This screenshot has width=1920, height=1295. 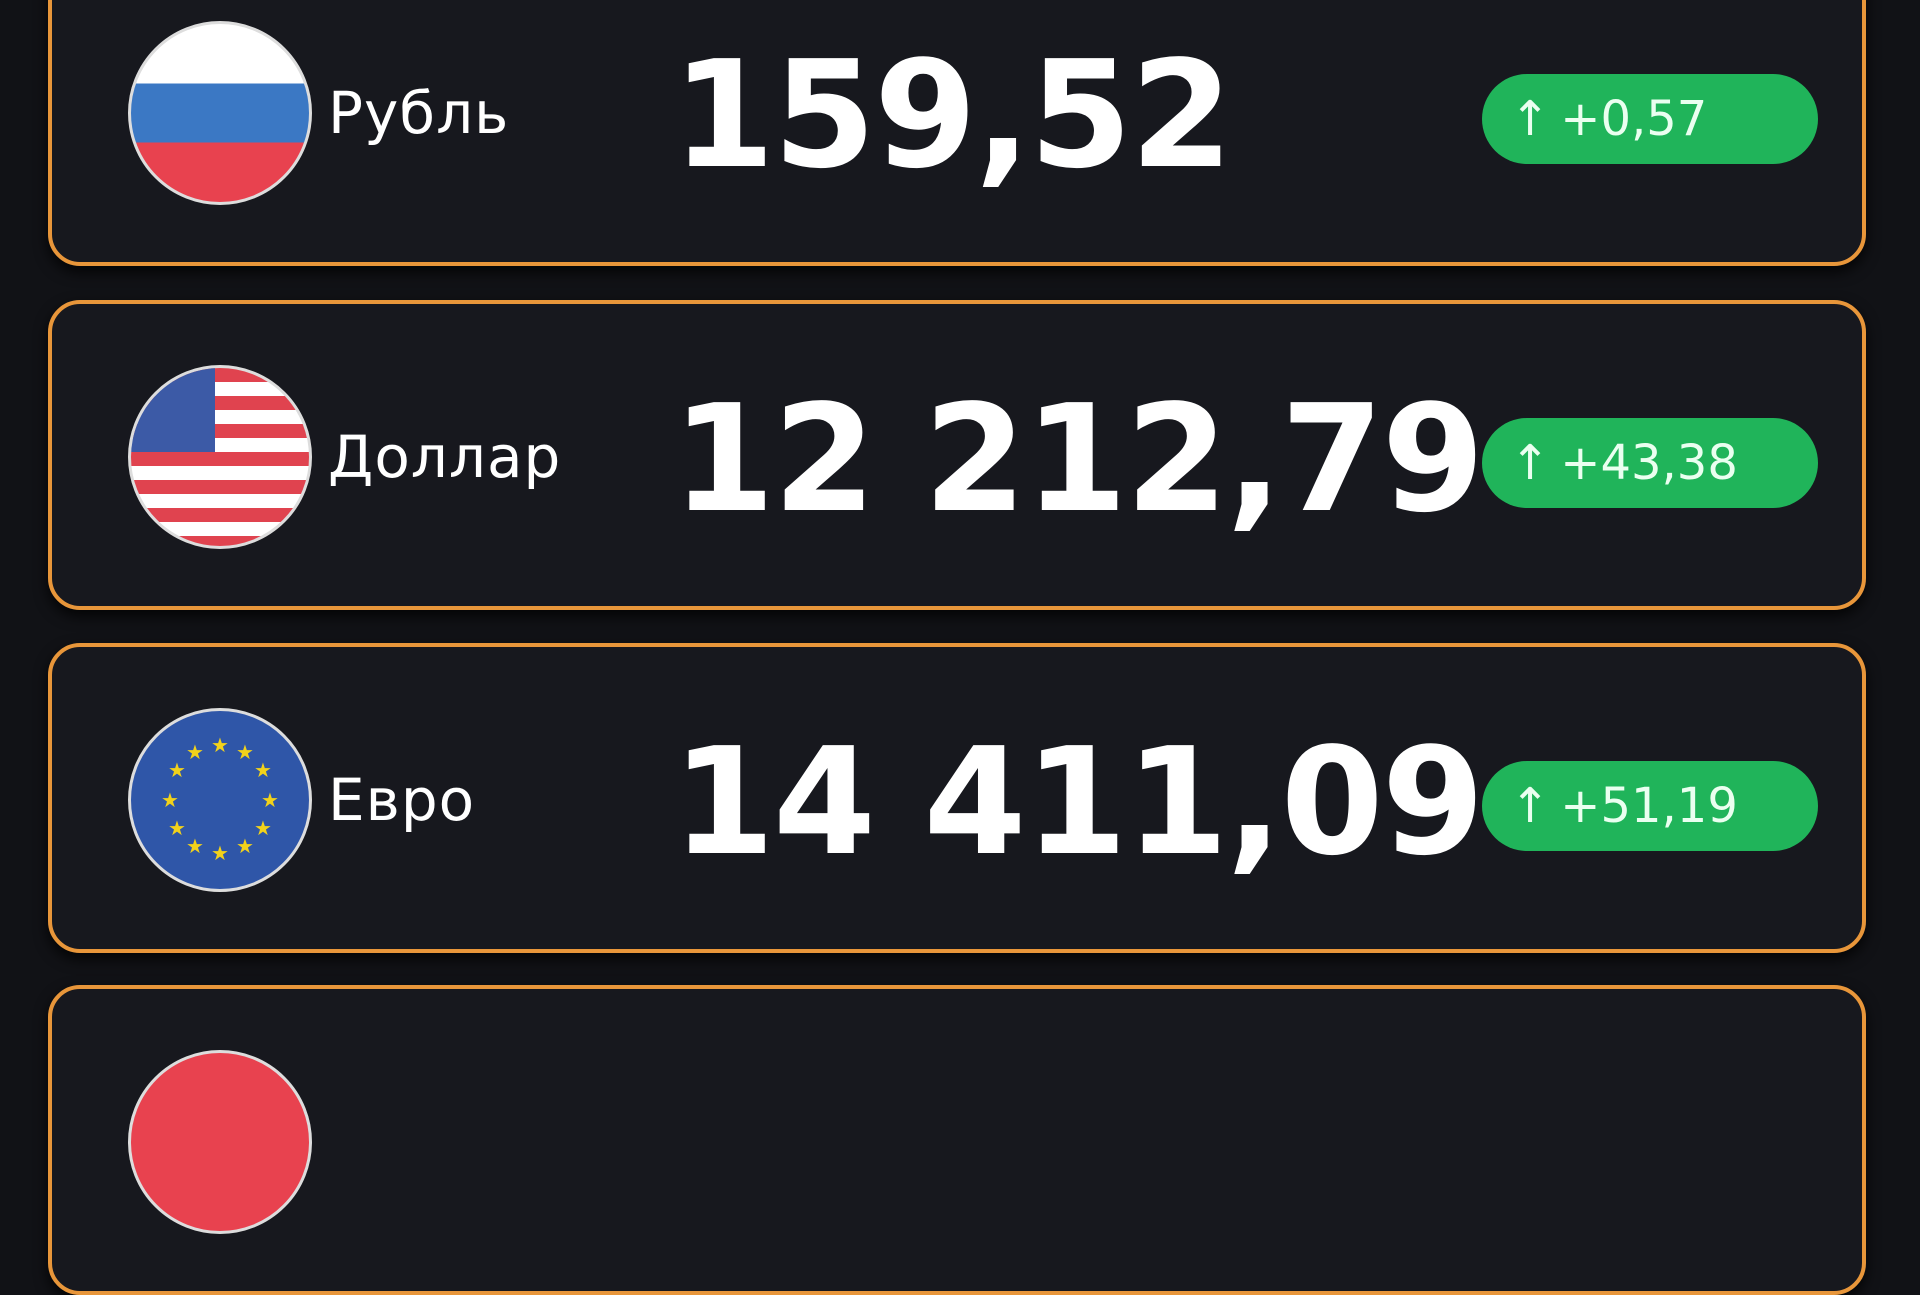 I want to click on russia-flag-icon, so click(x=220, y=113).